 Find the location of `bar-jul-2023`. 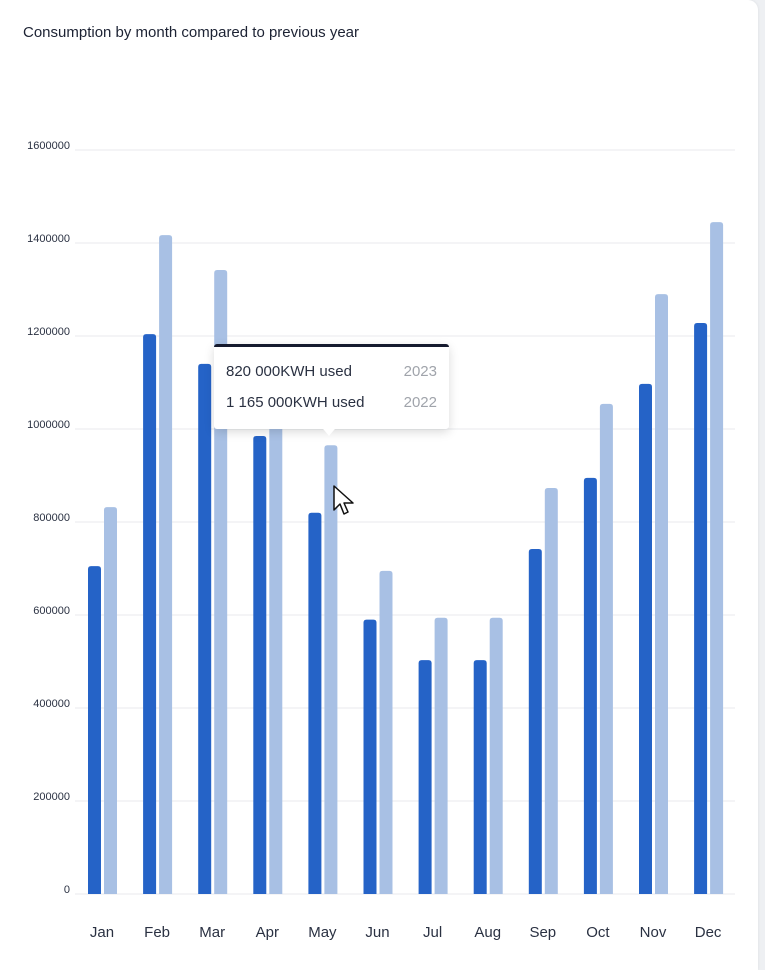

bar-jul-2023 is located at coordinates (425, 777).